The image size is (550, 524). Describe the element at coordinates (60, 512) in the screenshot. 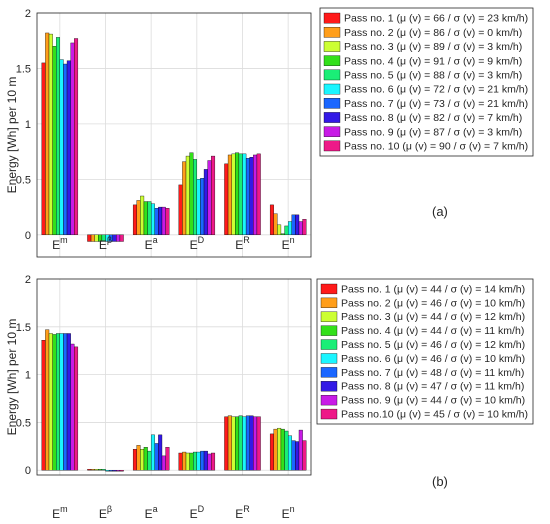

I see `x-tick-label: Em` at that location.